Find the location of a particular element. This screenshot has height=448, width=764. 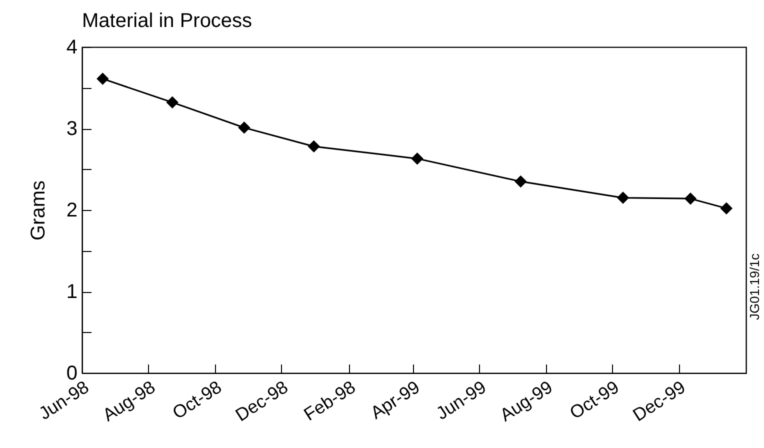

text: JG01.19/1c is located at coordinates (754, 287).